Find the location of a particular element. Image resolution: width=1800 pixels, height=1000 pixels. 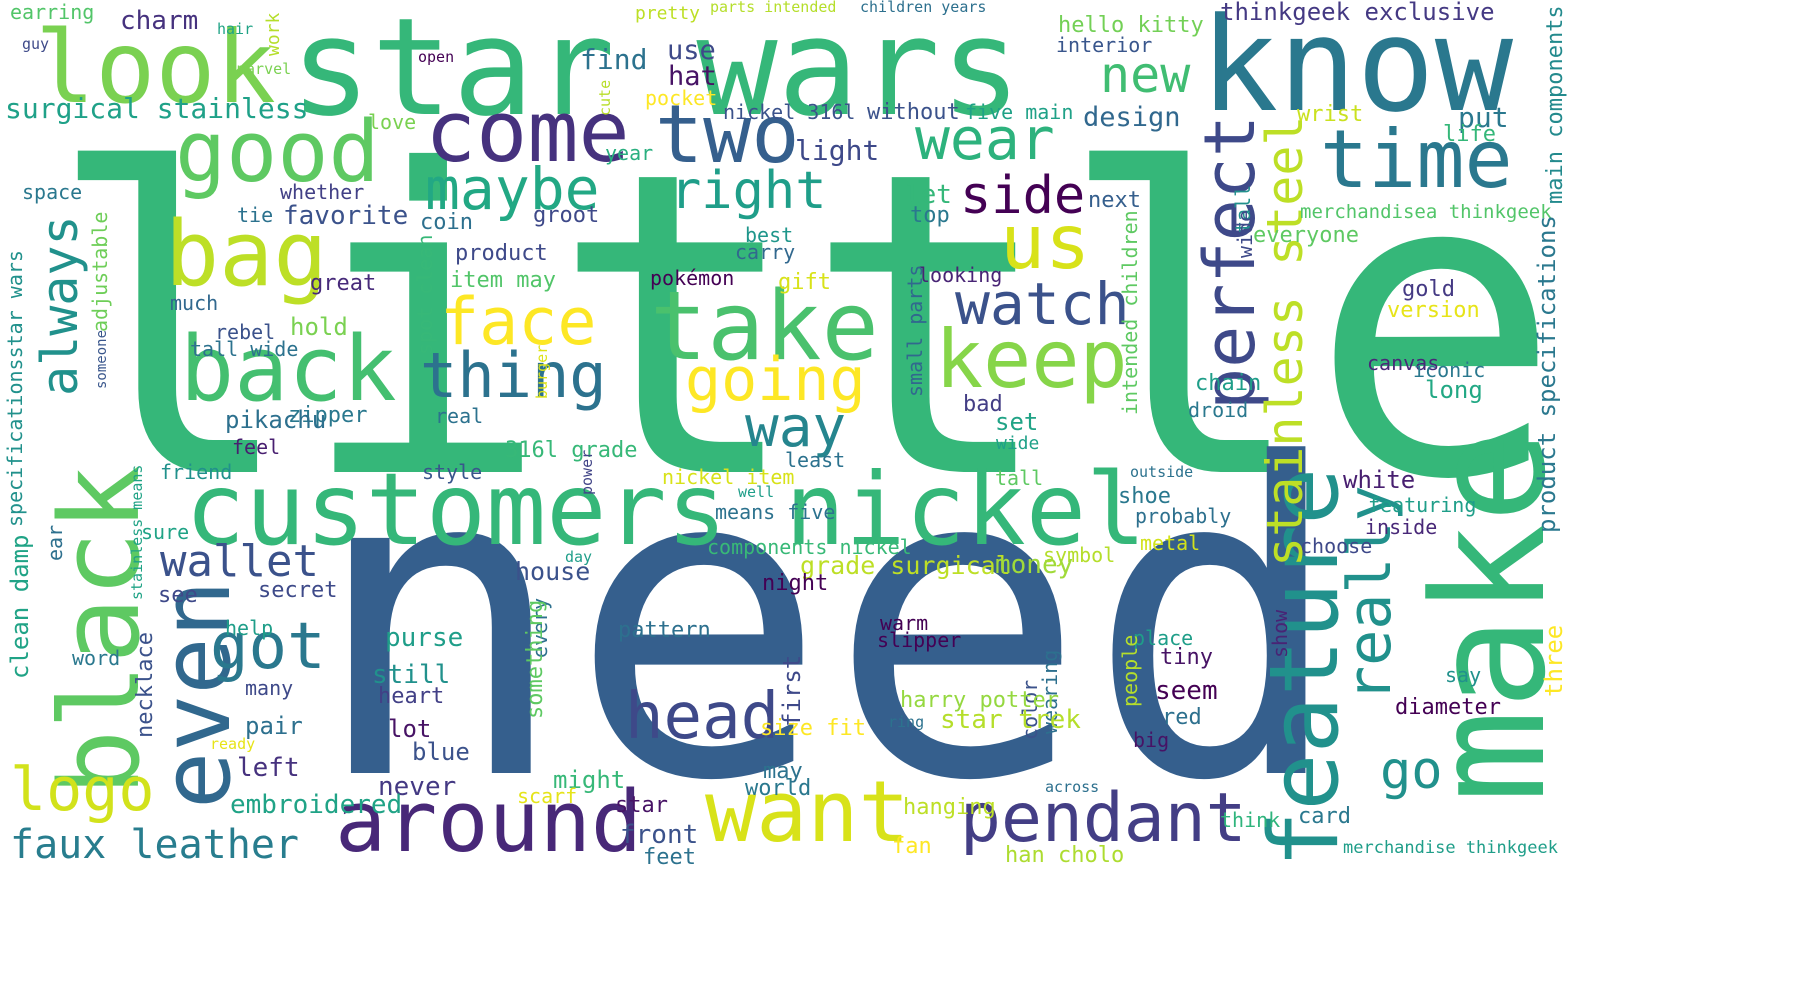

word-top: top is located at coordinates (930, 215).